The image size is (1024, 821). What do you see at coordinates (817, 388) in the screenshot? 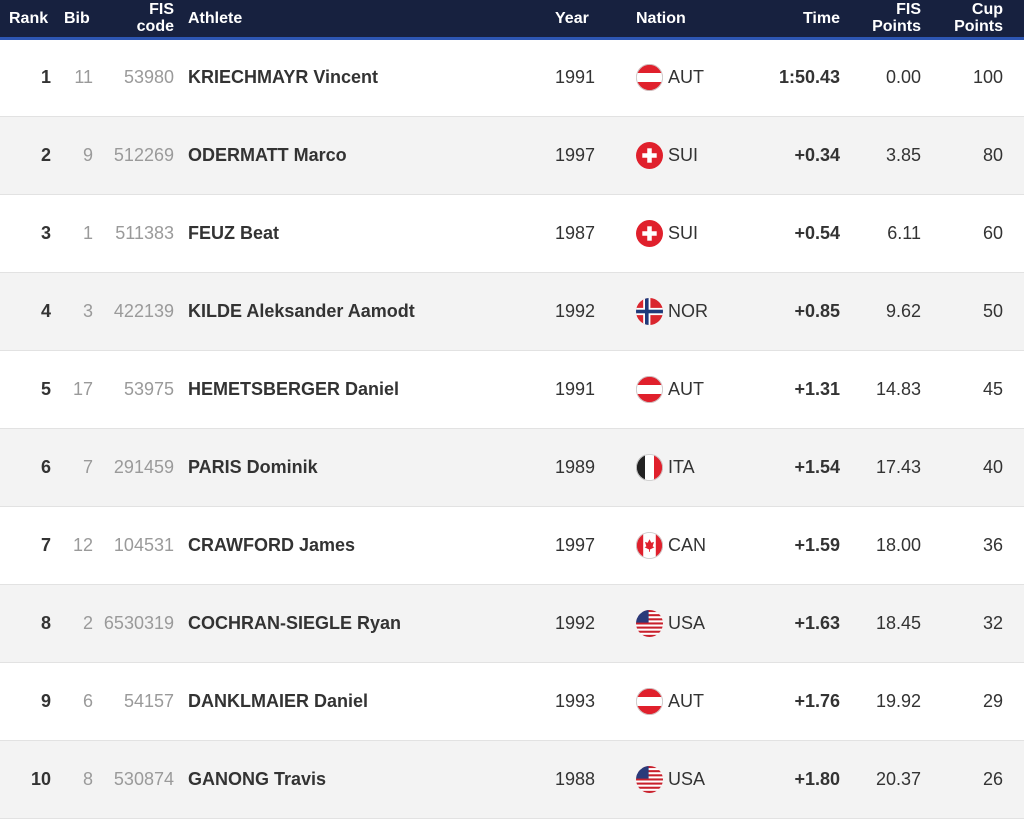
I see `time-cell: +1.31` at bounding box center [817, 388].